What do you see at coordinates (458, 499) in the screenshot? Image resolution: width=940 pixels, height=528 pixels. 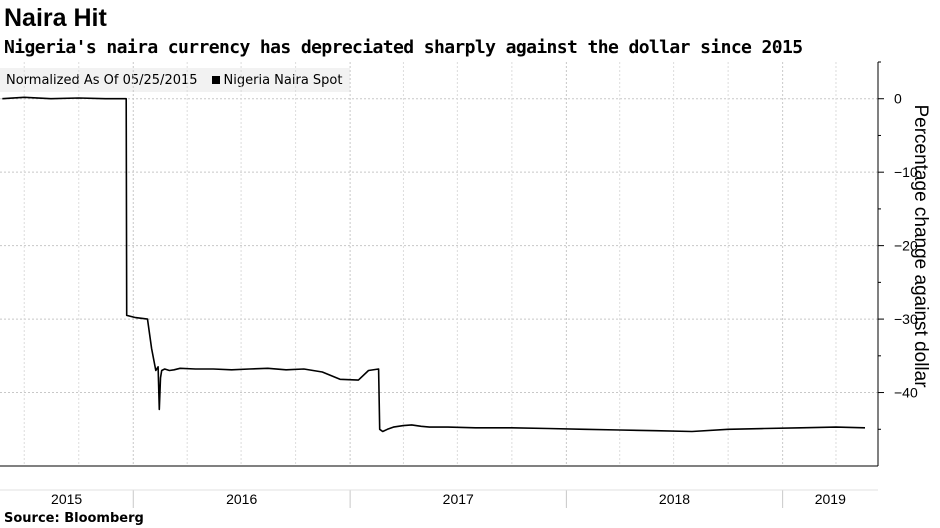 I see `x-tick-label: 2017` at bounding box center [458, 499].